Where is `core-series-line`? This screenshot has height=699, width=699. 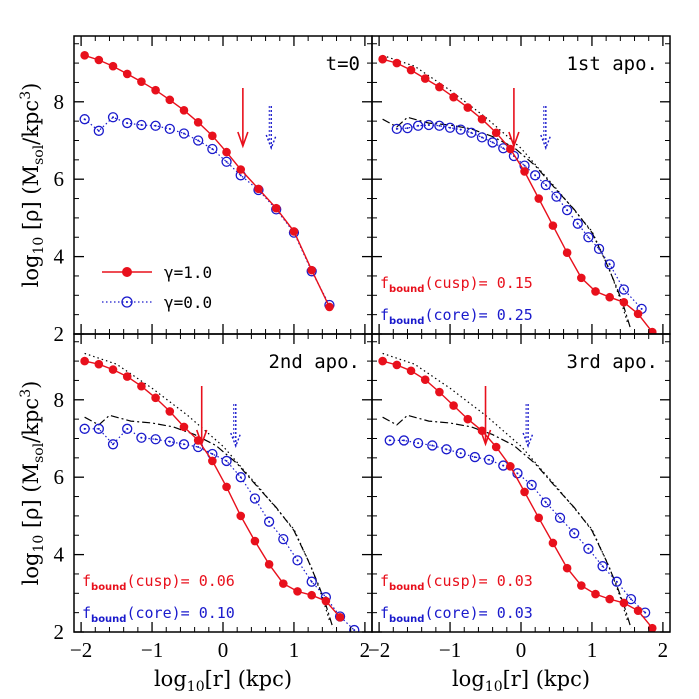 core-series-line is located at coordinates (219, 529).